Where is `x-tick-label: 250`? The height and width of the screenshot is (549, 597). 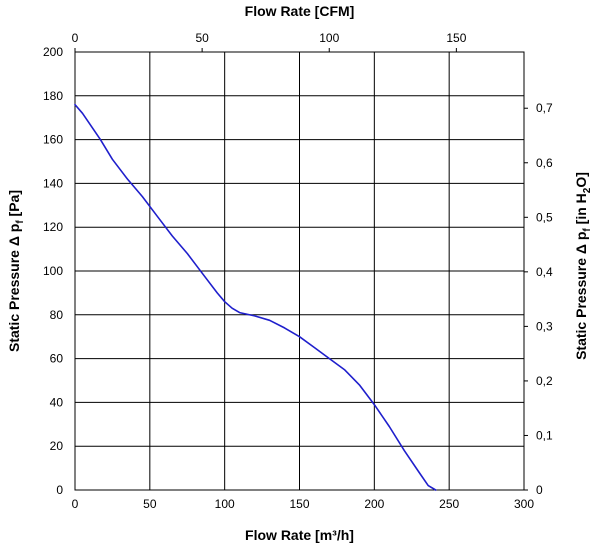
x-tick-label: 250 is located at coordinates (449, 504).